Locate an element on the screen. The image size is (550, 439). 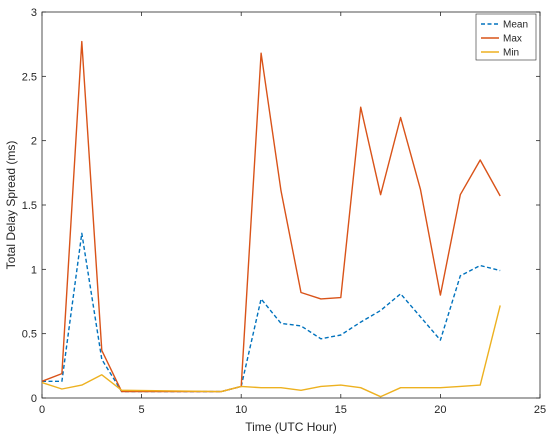
y-tick-label: 2.5 is located at coordinates (29, 77).